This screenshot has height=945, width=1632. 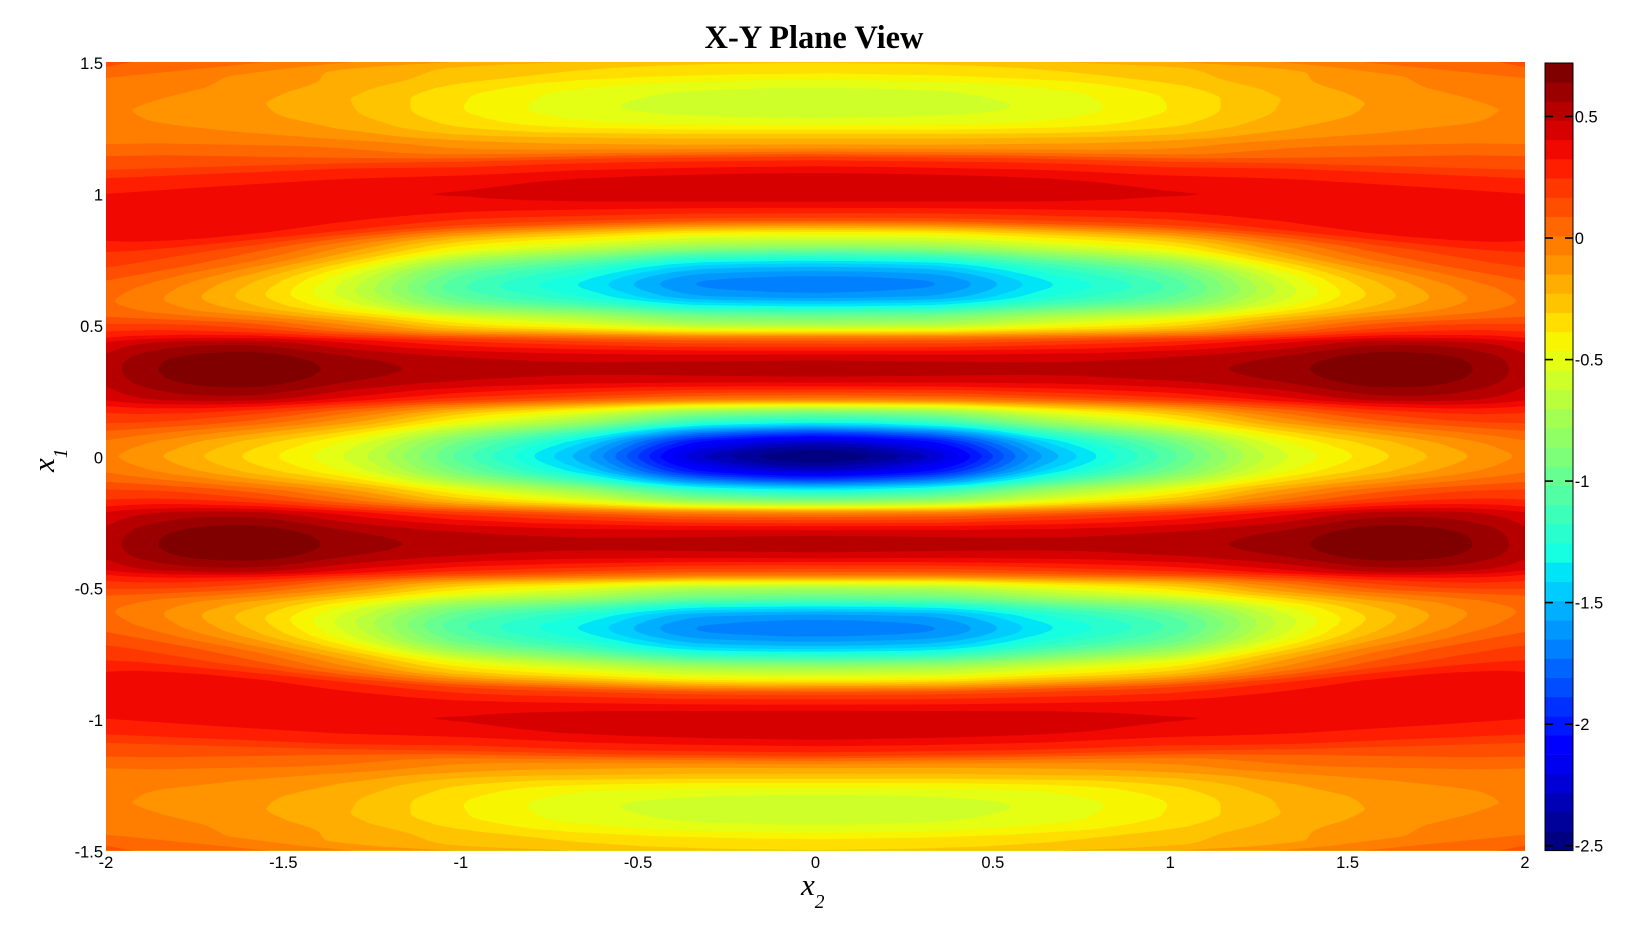 I want to click on svg-text: 2, so click(x=1524, y=863).